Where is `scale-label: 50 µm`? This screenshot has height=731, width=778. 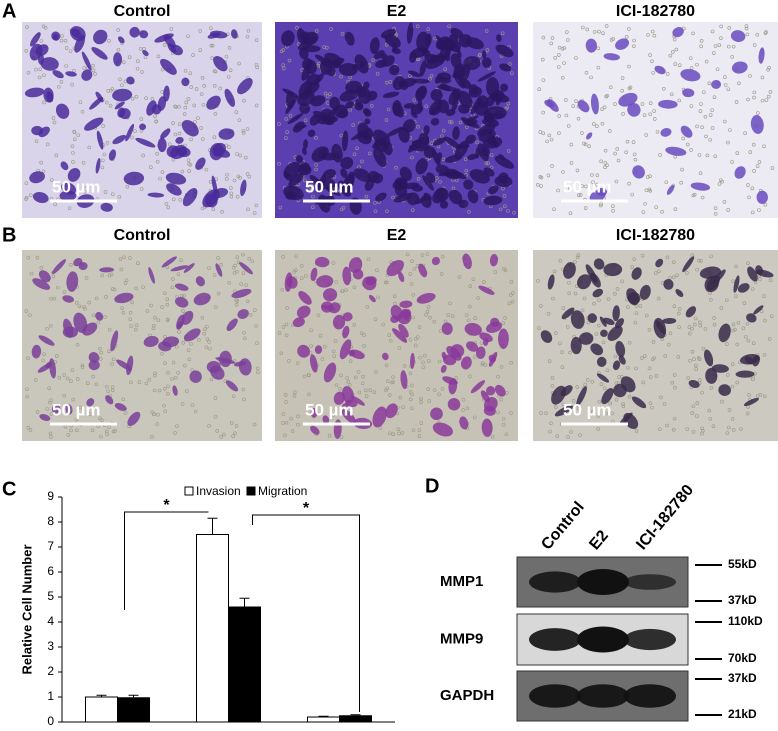
scale-label: 50 µm is located at coordinates (587, 186).